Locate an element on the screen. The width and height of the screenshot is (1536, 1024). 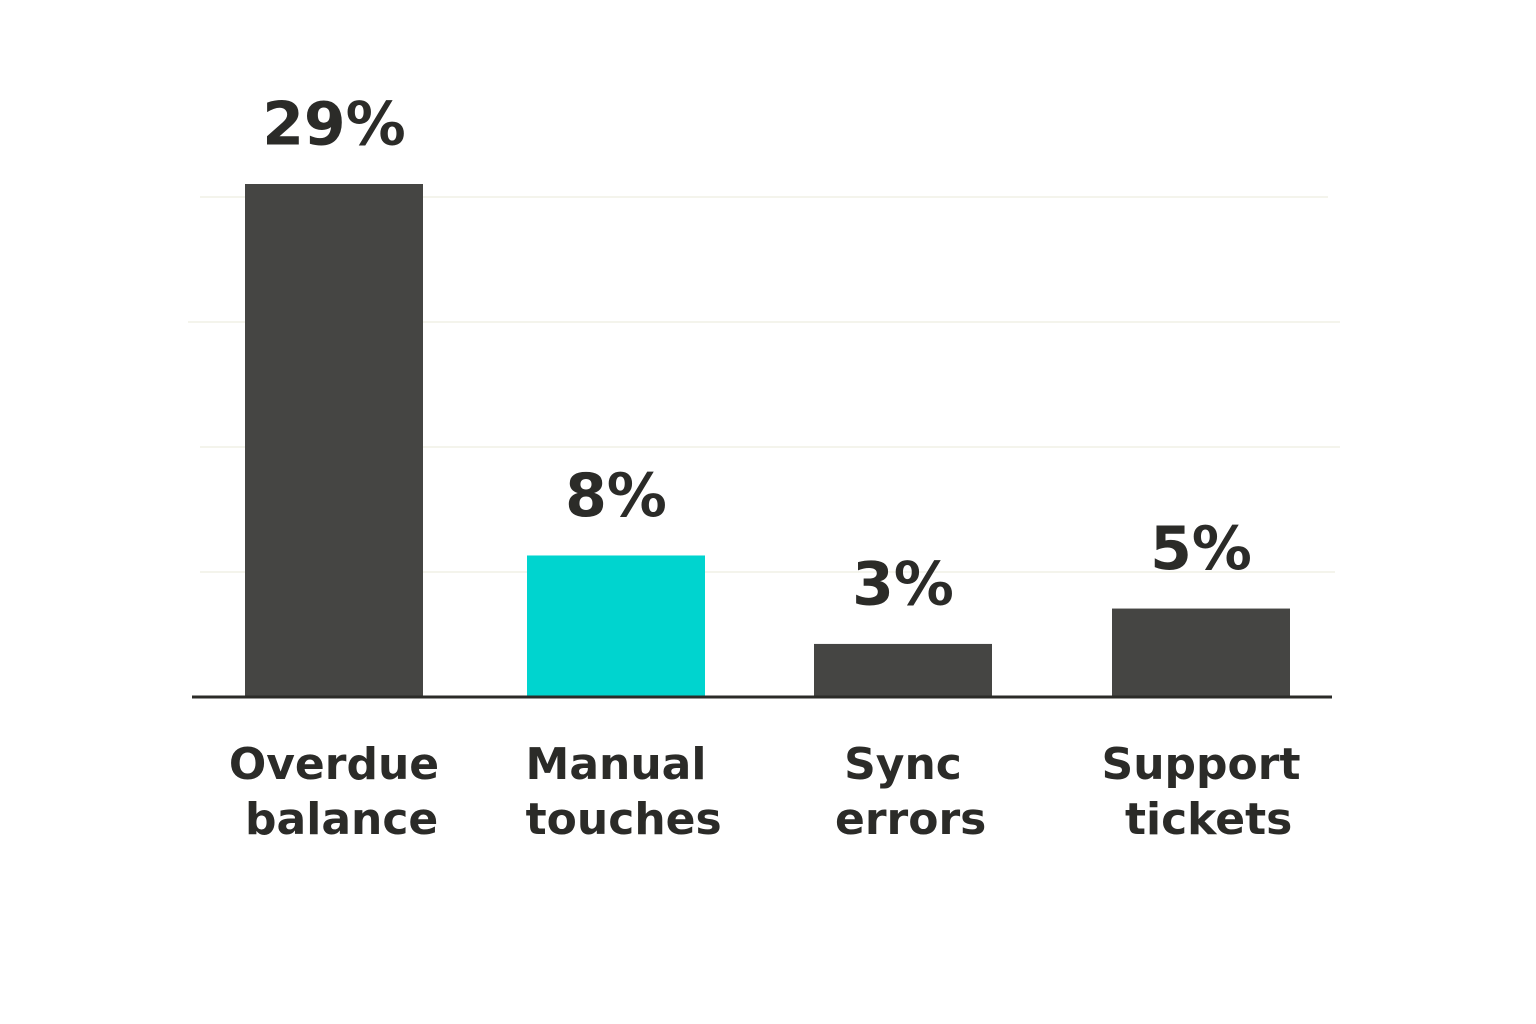
value-label: 8% is located at coordinates (616, 496).